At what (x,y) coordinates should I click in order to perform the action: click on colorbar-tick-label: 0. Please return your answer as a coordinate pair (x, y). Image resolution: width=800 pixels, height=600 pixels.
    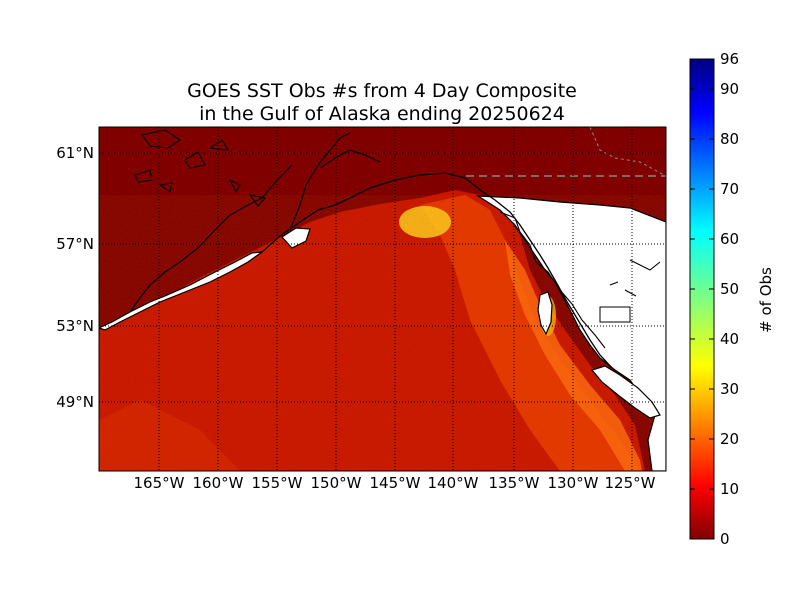
    Looking at the image, I should click on (725, 539).